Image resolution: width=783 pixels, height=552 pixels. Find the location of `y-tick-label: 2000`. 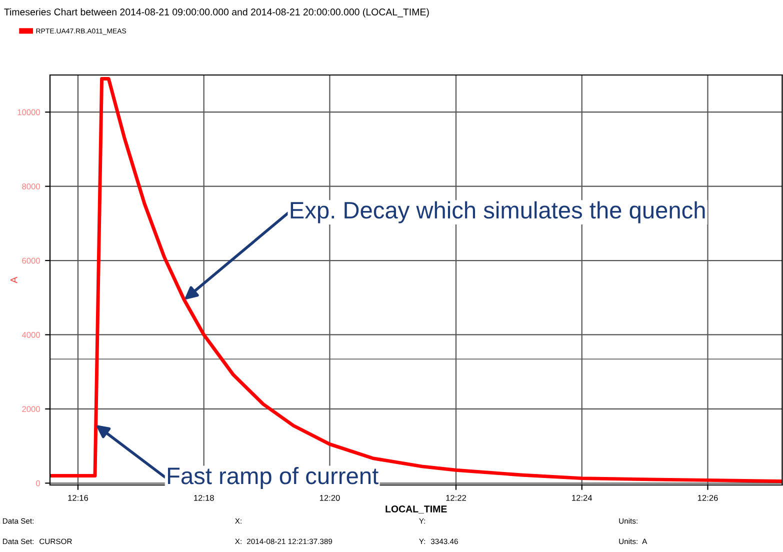

y-tick-label: 2000 is located at coordinates (31, 409).